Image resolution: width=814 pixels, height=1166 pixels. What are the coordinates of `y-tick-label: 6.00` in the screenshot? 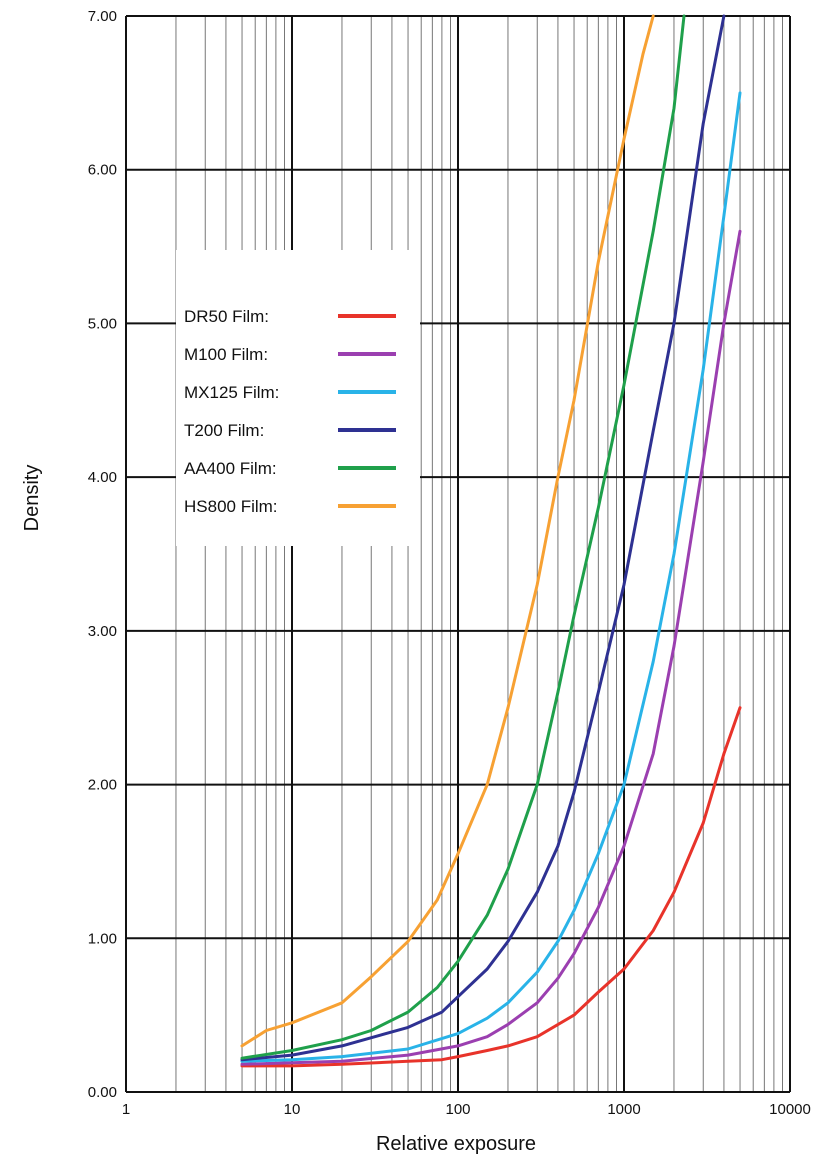 It's located at (102, 170).